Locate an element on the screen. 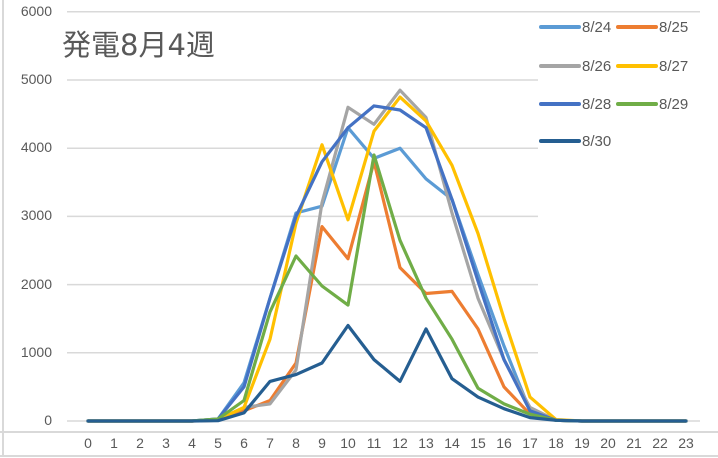 Image resolution: width=718 pixels, height=458 pixels. x-tick-label: 5 is located at coordinates (218, 443).